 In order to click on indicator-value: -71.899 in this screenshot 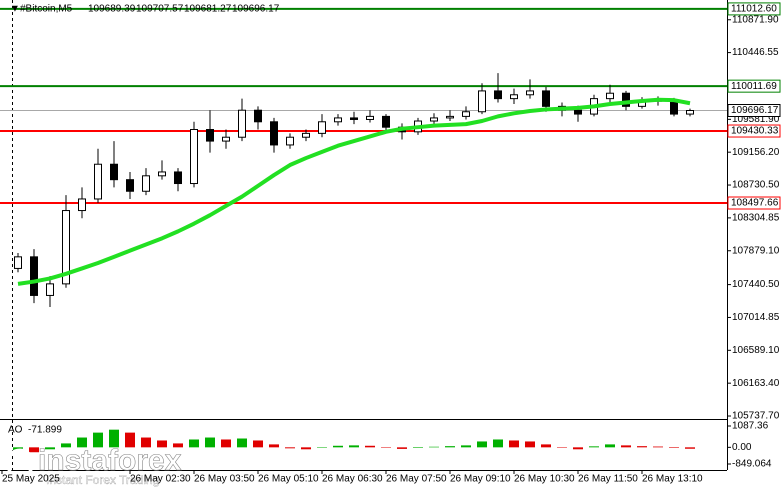, I will do `click(45, 430)`.